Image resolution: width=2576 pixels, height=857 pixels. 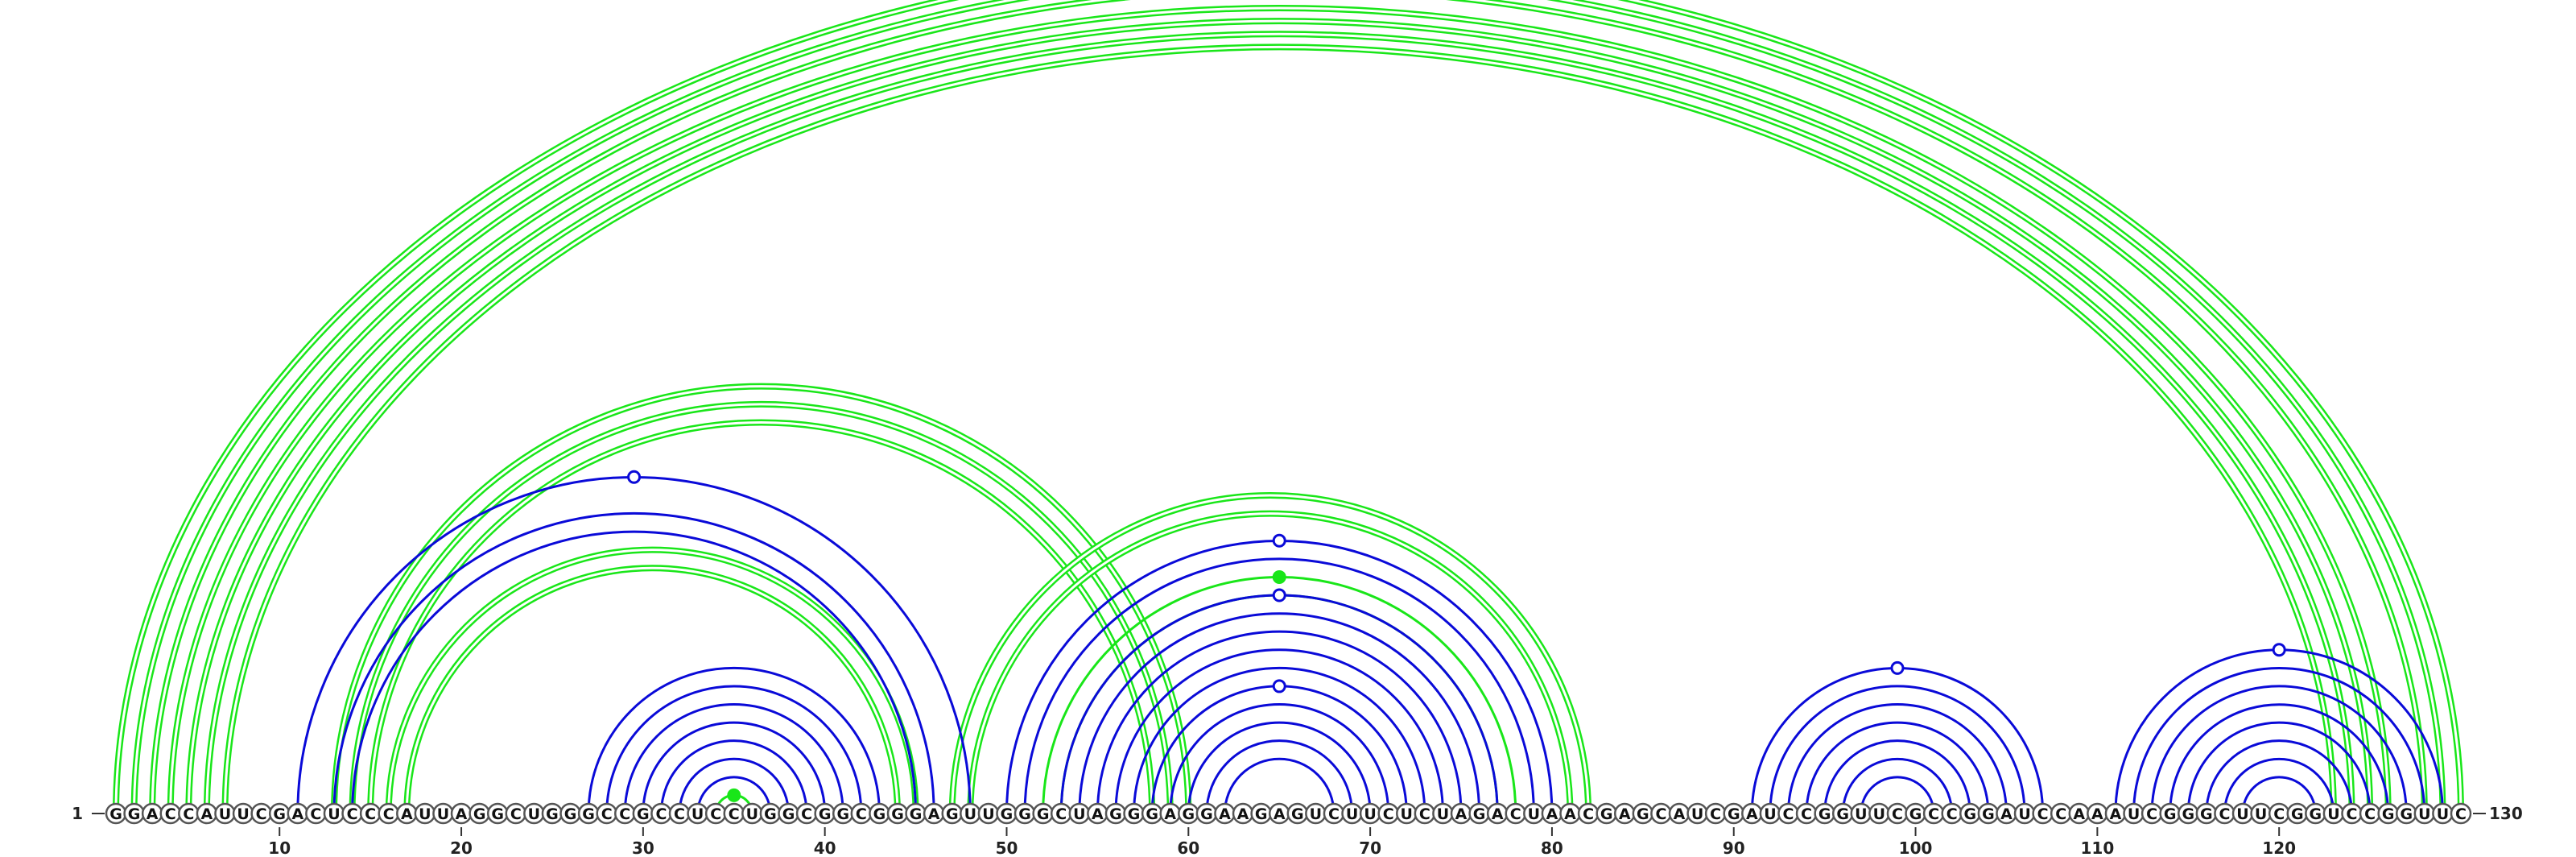 What do you see at coordinates (761, 618) in the screenshot?
I see `base-pair-arc-gap` at bounding box center [761, 618].